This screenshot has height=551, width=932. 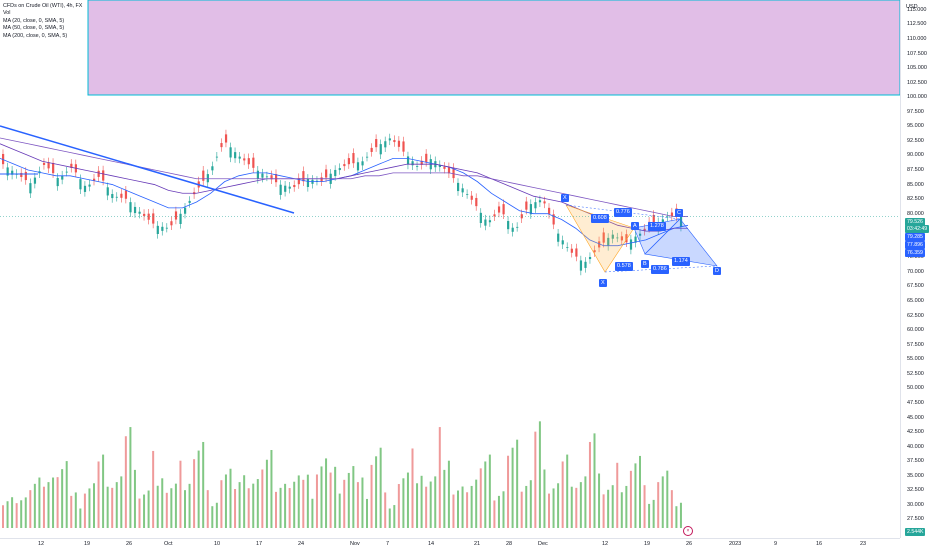 I want to click on price-tick-label: 40.000, so click(x=915, y=446).